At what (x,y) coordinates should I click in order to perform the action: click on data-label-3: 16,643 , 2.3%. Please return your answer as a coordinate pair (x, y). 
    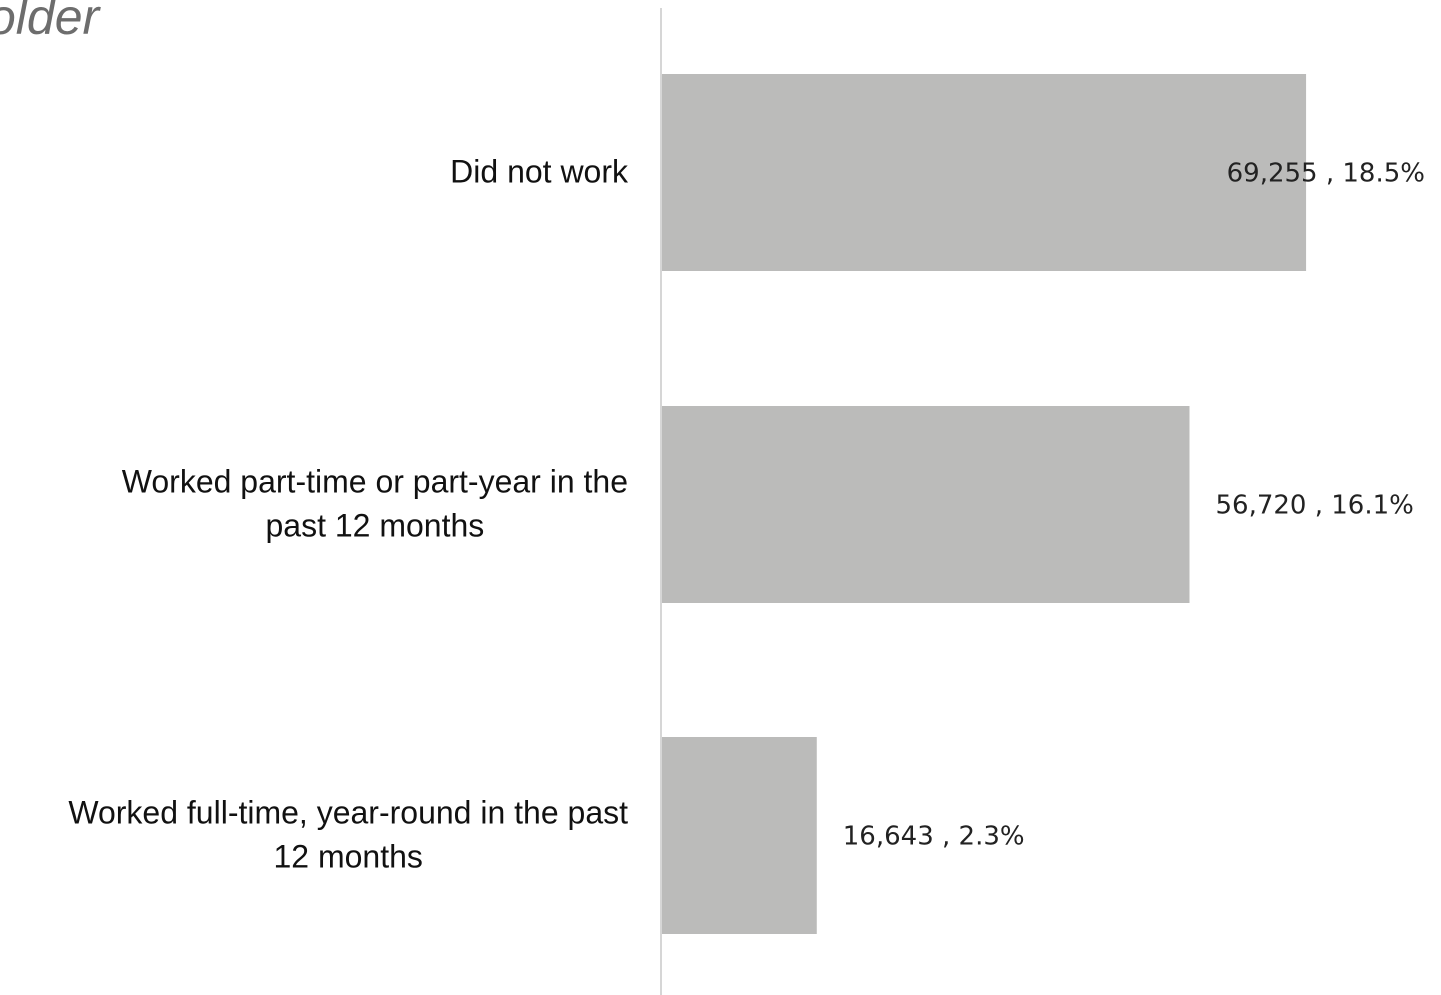
    Looking at the image, I should click on (934, 837).